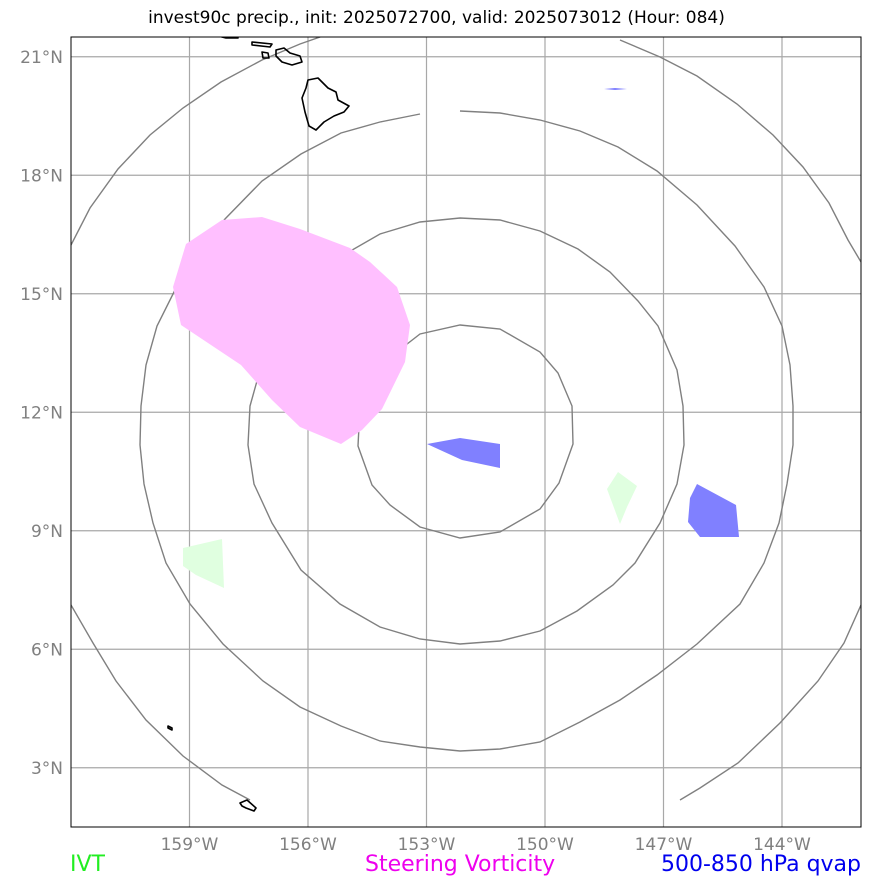  I want to click on ivt-region-west, so click(203, 563).